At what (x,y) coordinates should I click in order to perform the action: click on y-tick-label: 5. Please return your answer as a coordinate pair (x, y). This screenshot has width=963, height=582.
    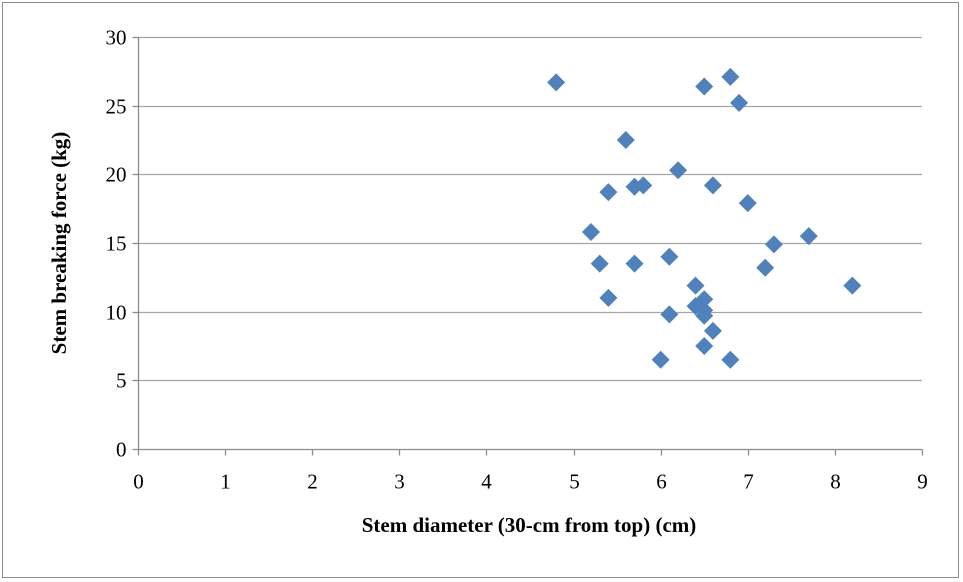
    Looking at the image, I should click on (121, 381).